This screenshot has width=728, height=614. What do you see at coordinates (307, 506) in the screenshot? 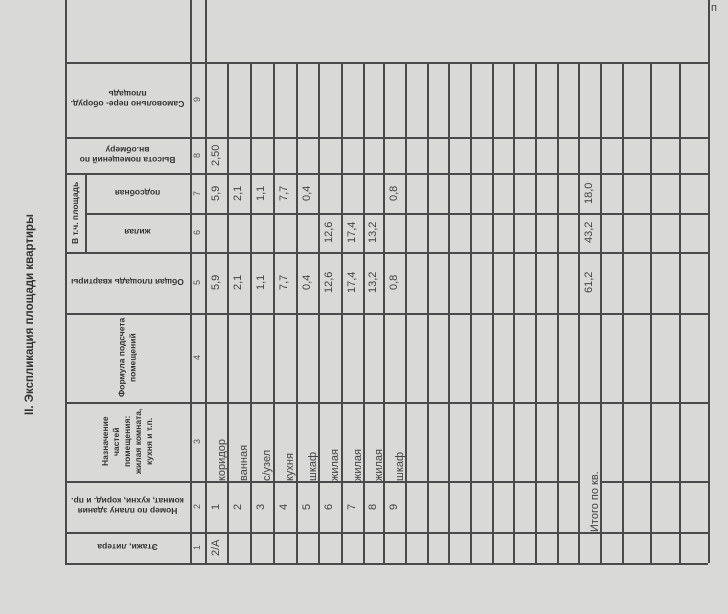
I see `row-5-number: 5` at bounding box center [307, 506].